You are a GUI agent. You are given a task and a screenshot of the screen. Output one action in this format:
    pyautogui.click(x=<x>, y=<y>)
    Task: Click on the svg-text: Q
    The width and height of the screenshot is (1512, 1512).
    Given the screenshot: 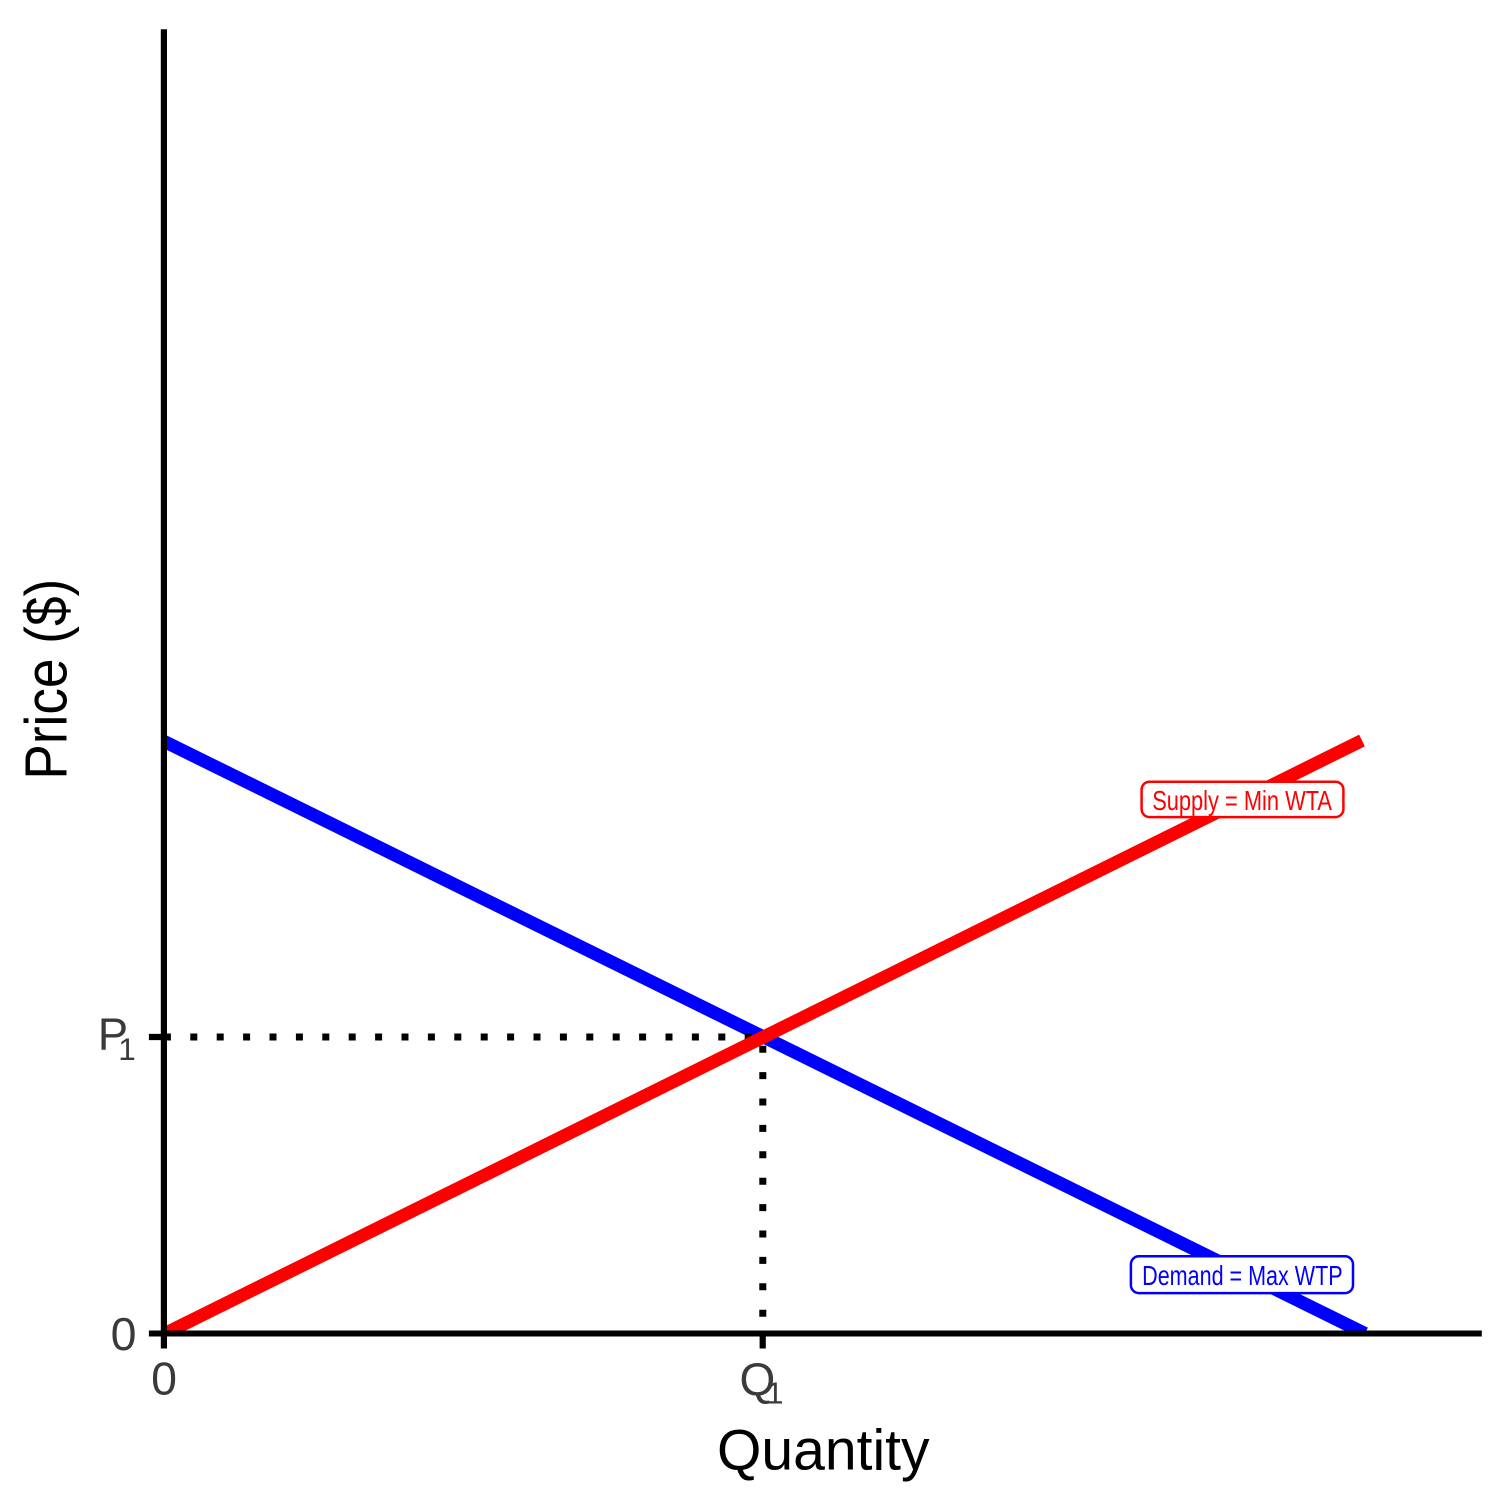 What is the action you would take?
    pyautogui.click(x=758, y=1379)
    